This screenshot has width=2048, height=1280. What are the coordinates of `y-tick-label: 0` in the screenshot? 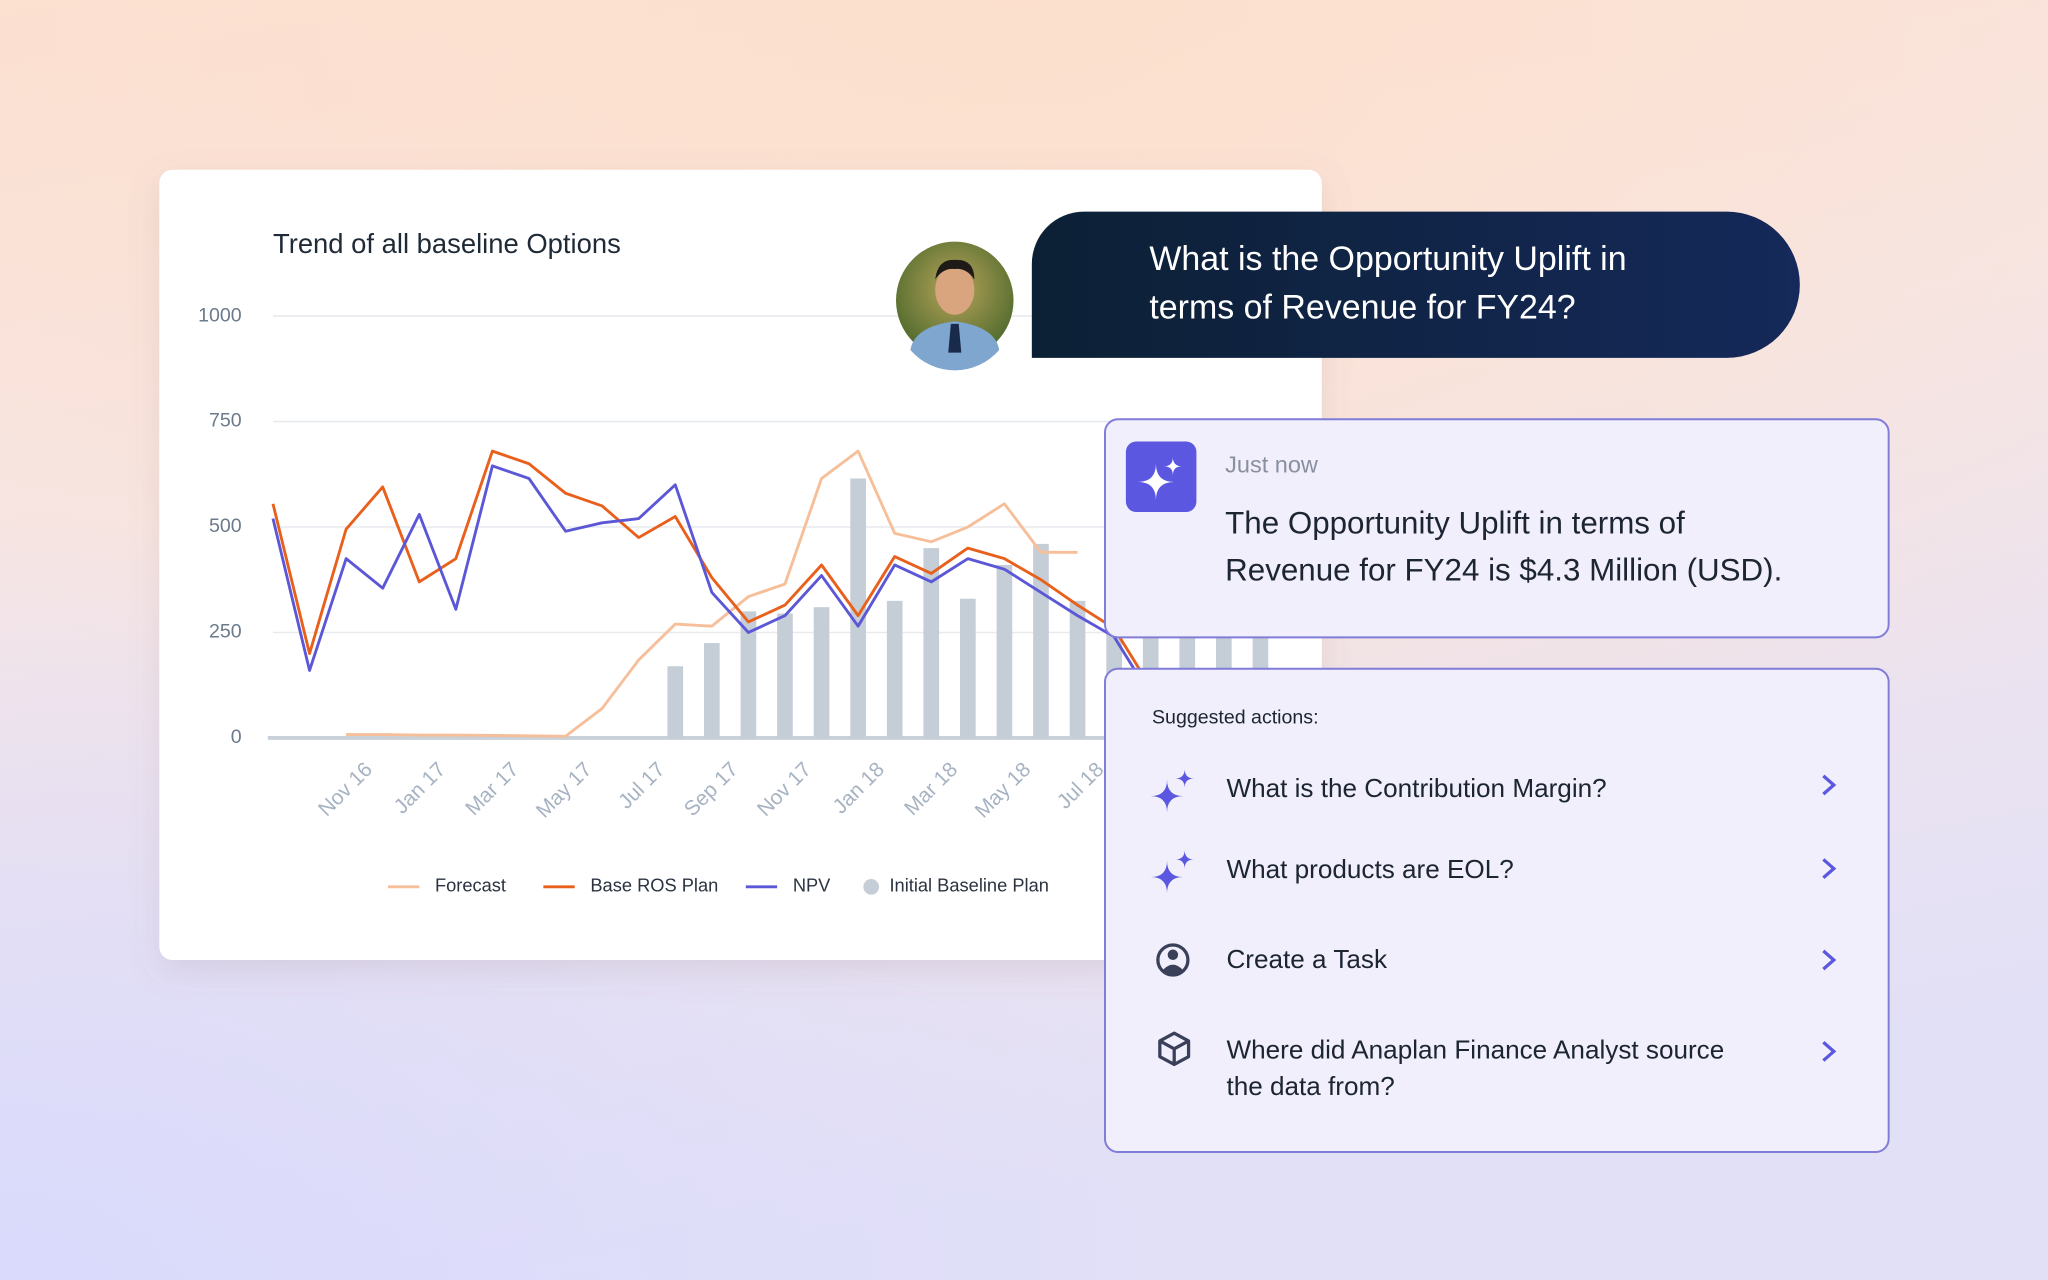 It's located at (236, 737).